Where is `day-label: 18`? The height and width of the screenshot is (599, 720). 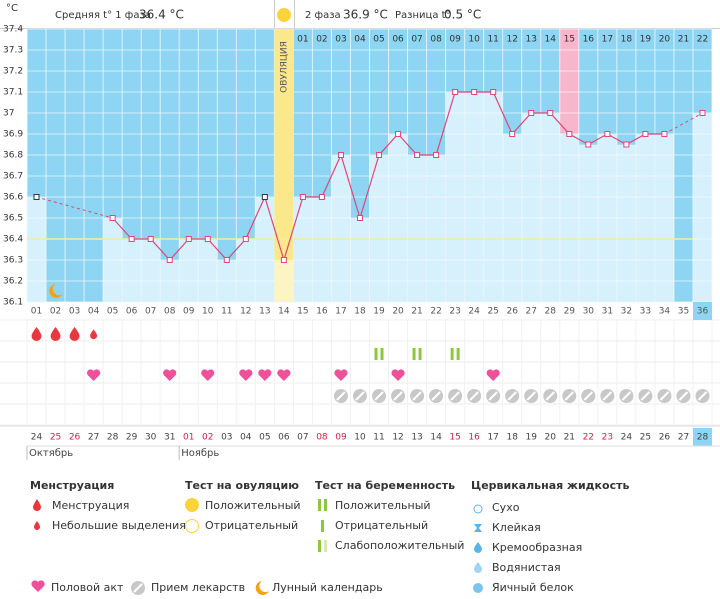 day-label: 18 is located at coordinates (360, 312).